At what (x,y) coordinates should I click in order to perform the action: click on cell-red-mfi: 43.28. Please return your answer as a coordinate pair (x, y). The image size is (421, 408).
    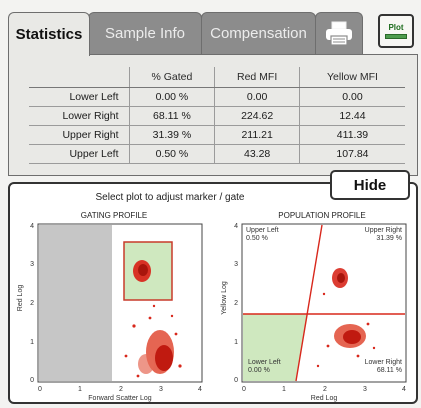
    Looking at the image, I should click on (257, 154).